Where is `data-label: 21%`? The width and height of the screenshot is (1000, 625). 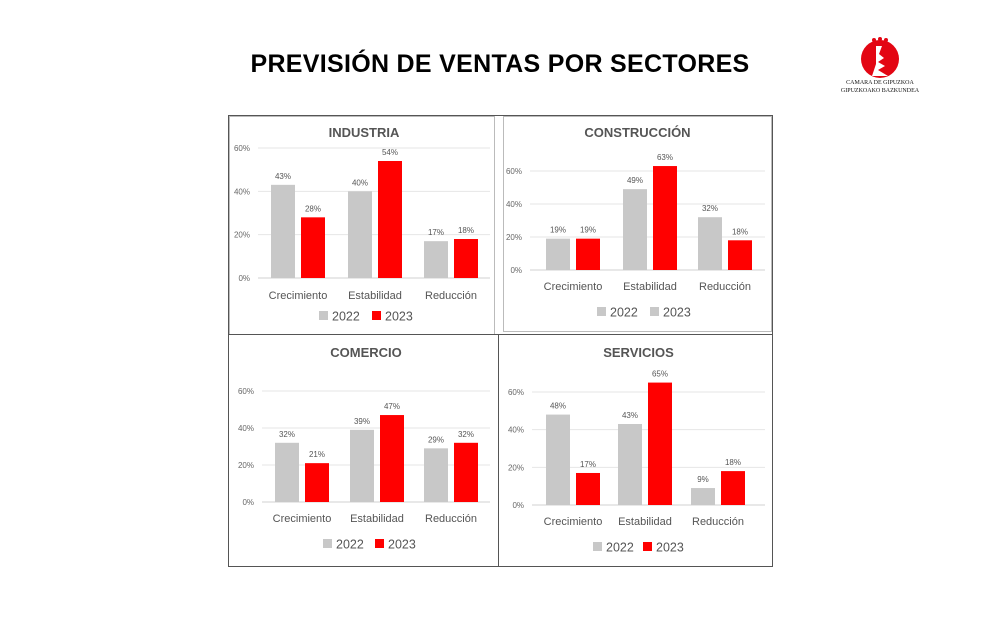 data-label: 21% is located at coordinates (317, 454).